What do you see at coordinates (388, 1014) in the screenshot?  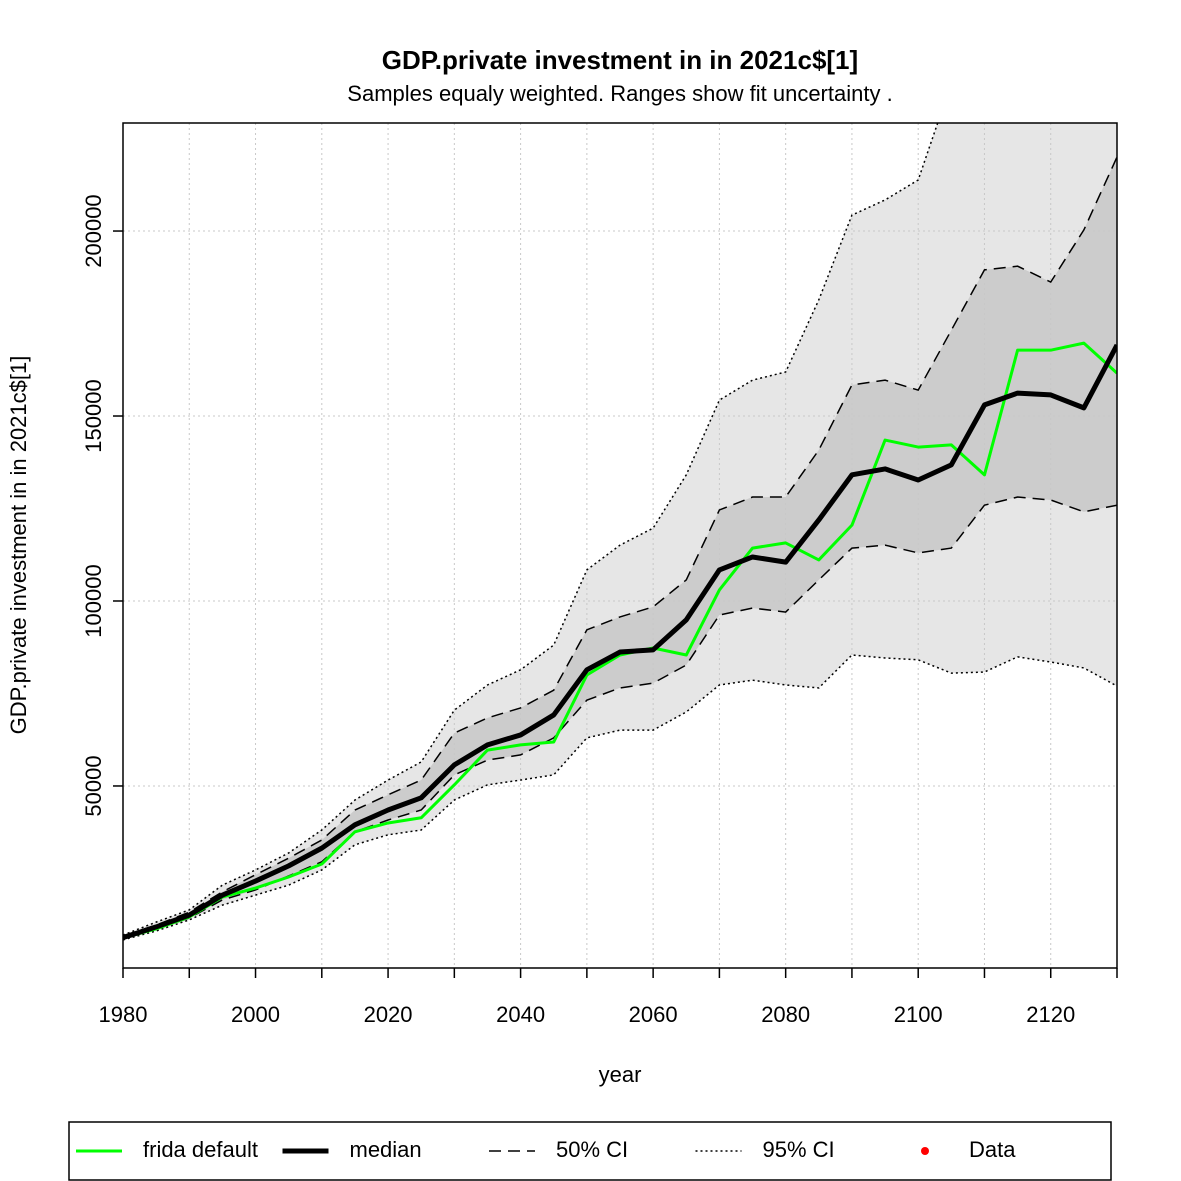 I see `x-tick-label: 2020` at bounding box center [388, 1014].